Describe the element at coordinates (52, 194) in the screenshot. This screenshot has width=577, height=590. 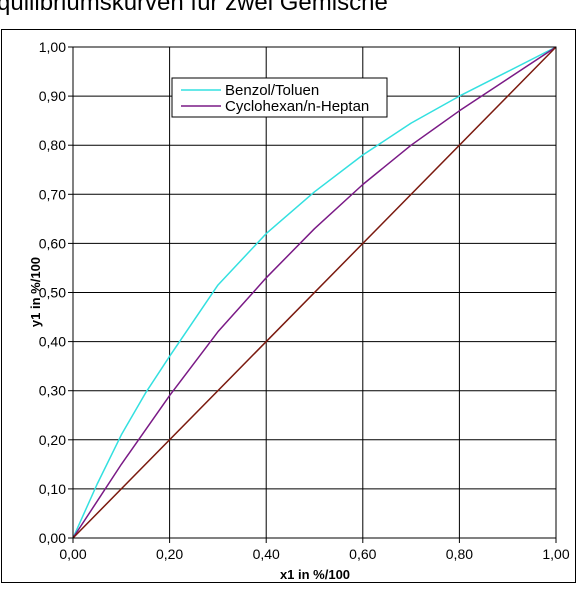
I see `y-tick-label: 0,70` at that location.